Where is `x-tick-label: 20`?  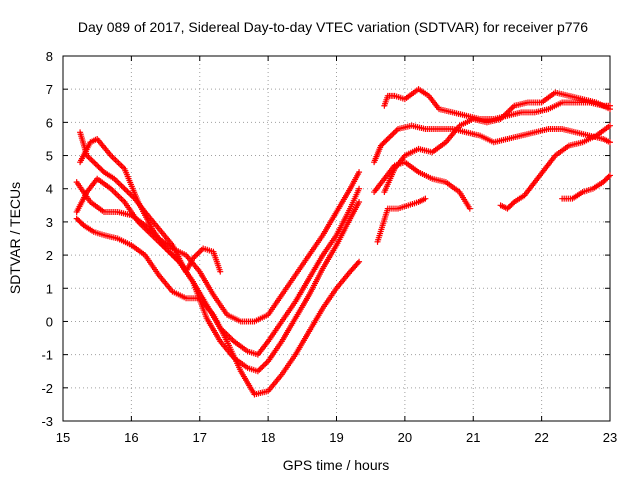 x-tick-label: 20 is located at coordinates (405, 437).